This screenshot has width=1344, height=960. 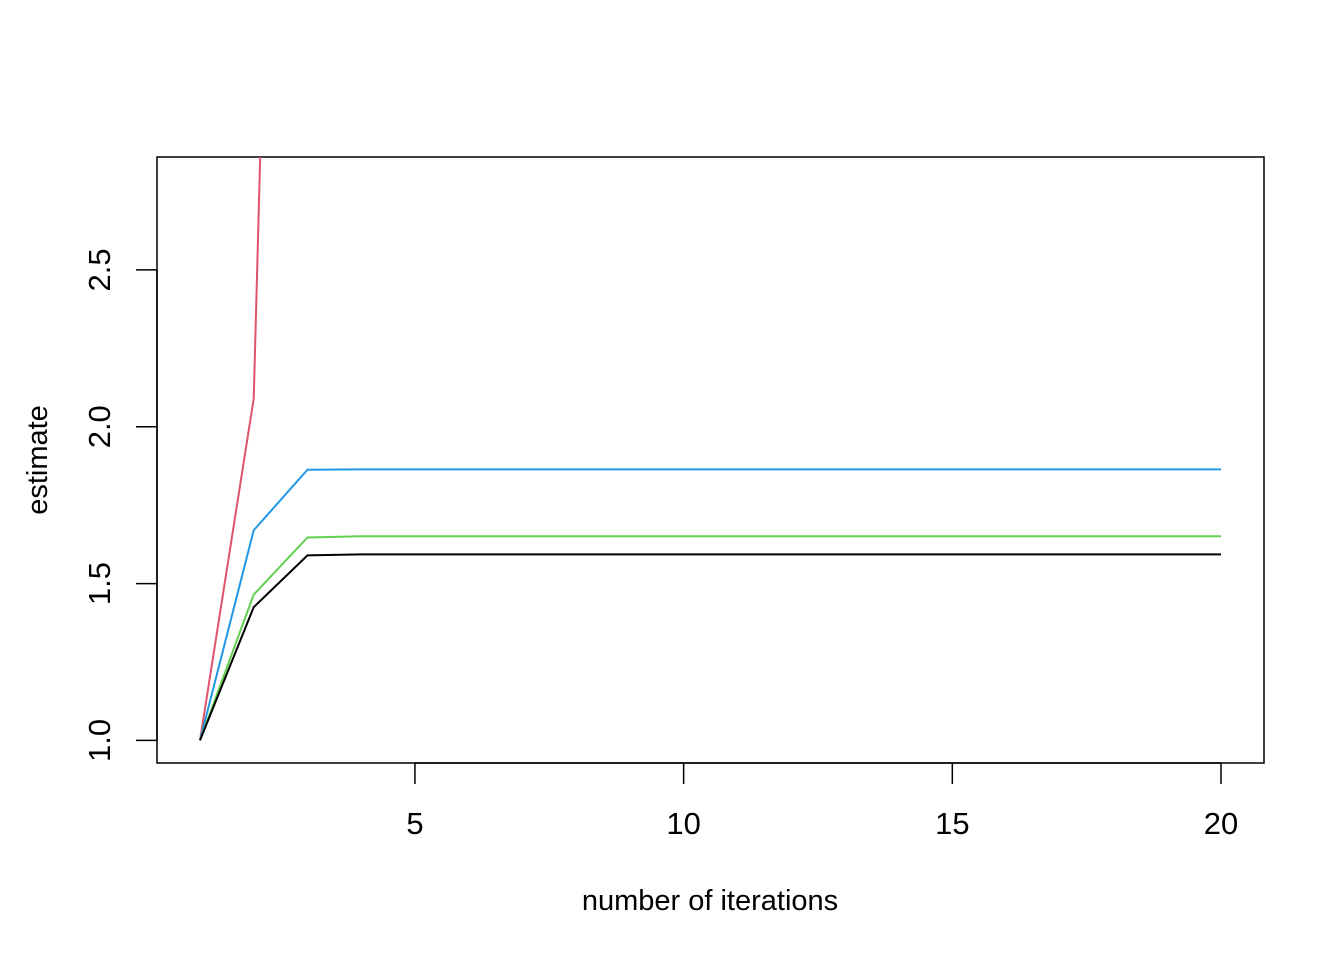 What do you see at coordinates (414, 823) in the screenshot?
I see `x-tick-label: 5` at bounding box center [414, 823].